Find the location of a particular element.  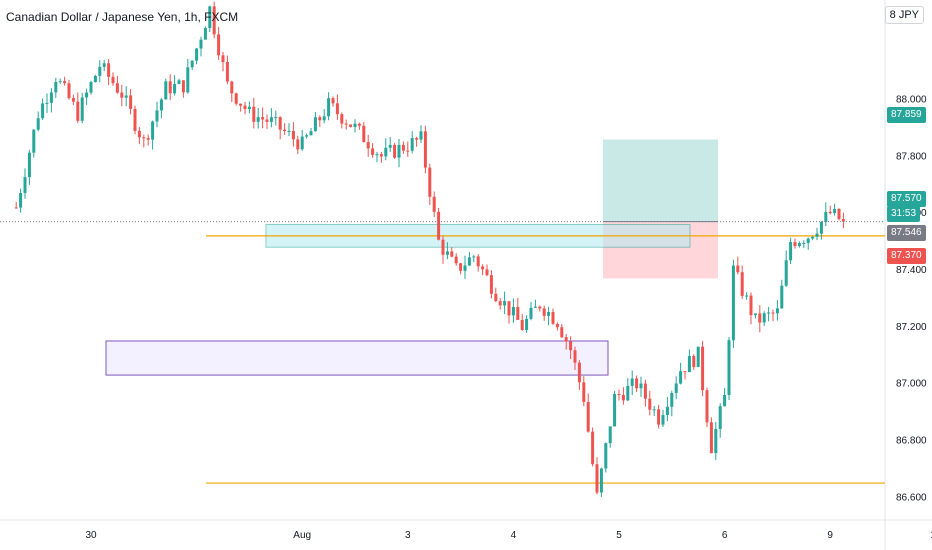

current-price-tag: 87.570 is located at coordinates (906, 199).